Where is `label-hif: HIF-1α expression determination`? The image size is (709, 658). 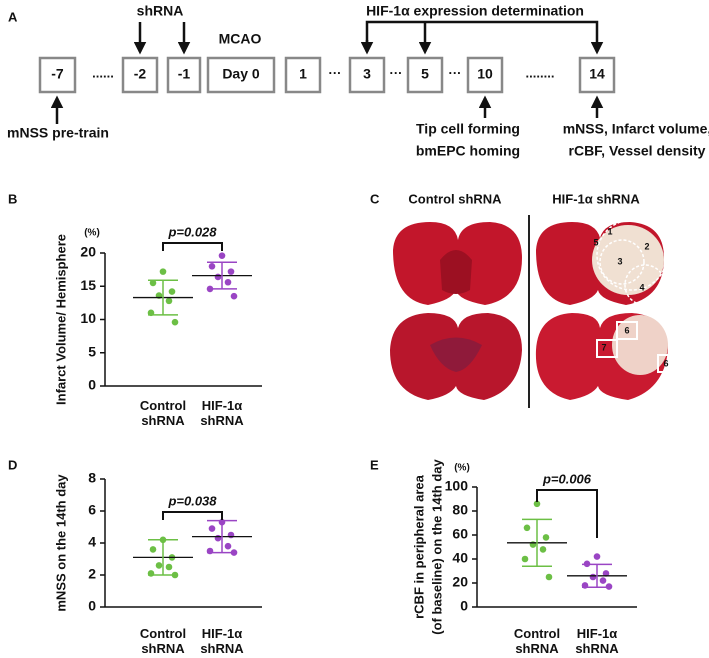
label-hif: HIF-1α expression determination is located at coordinates (475, 11).